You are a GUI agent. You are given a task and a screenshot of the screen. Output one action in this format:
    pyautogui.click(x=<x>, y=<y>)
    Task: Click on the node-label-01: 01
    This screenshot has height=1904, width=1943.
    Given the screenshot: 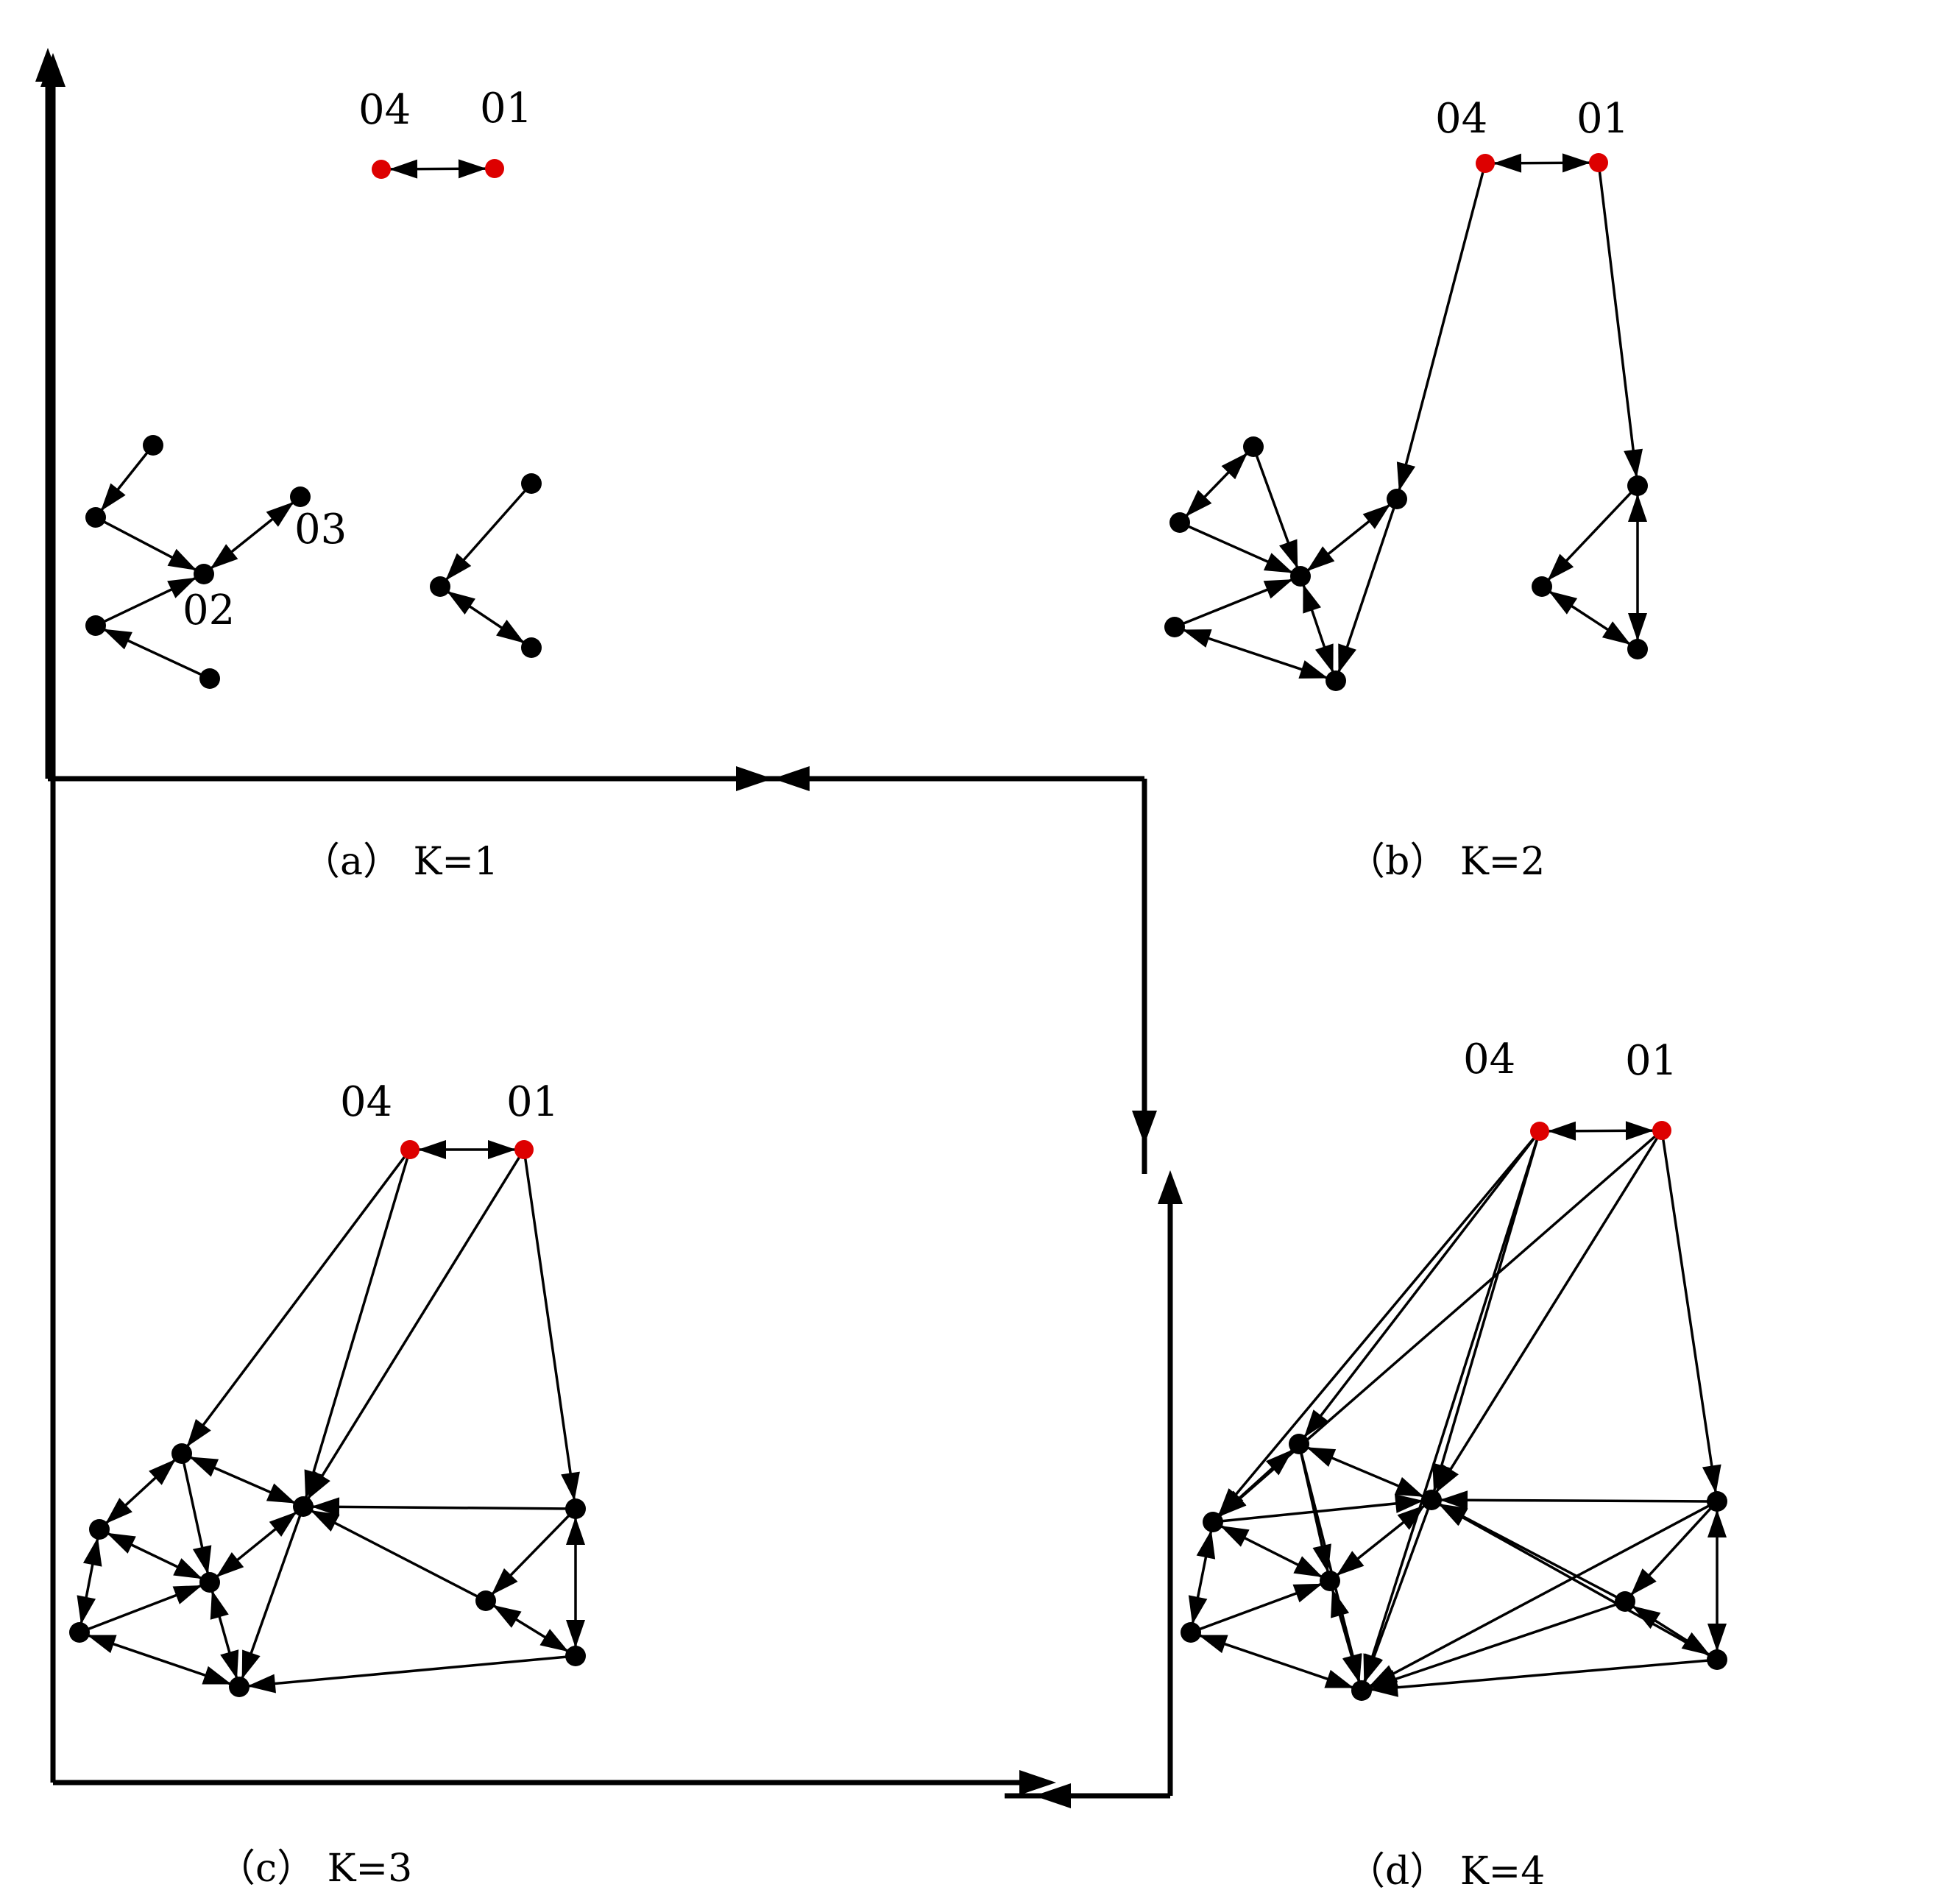 What is the action you would take?
    pyautogui.click(x=532, y=1102)
    